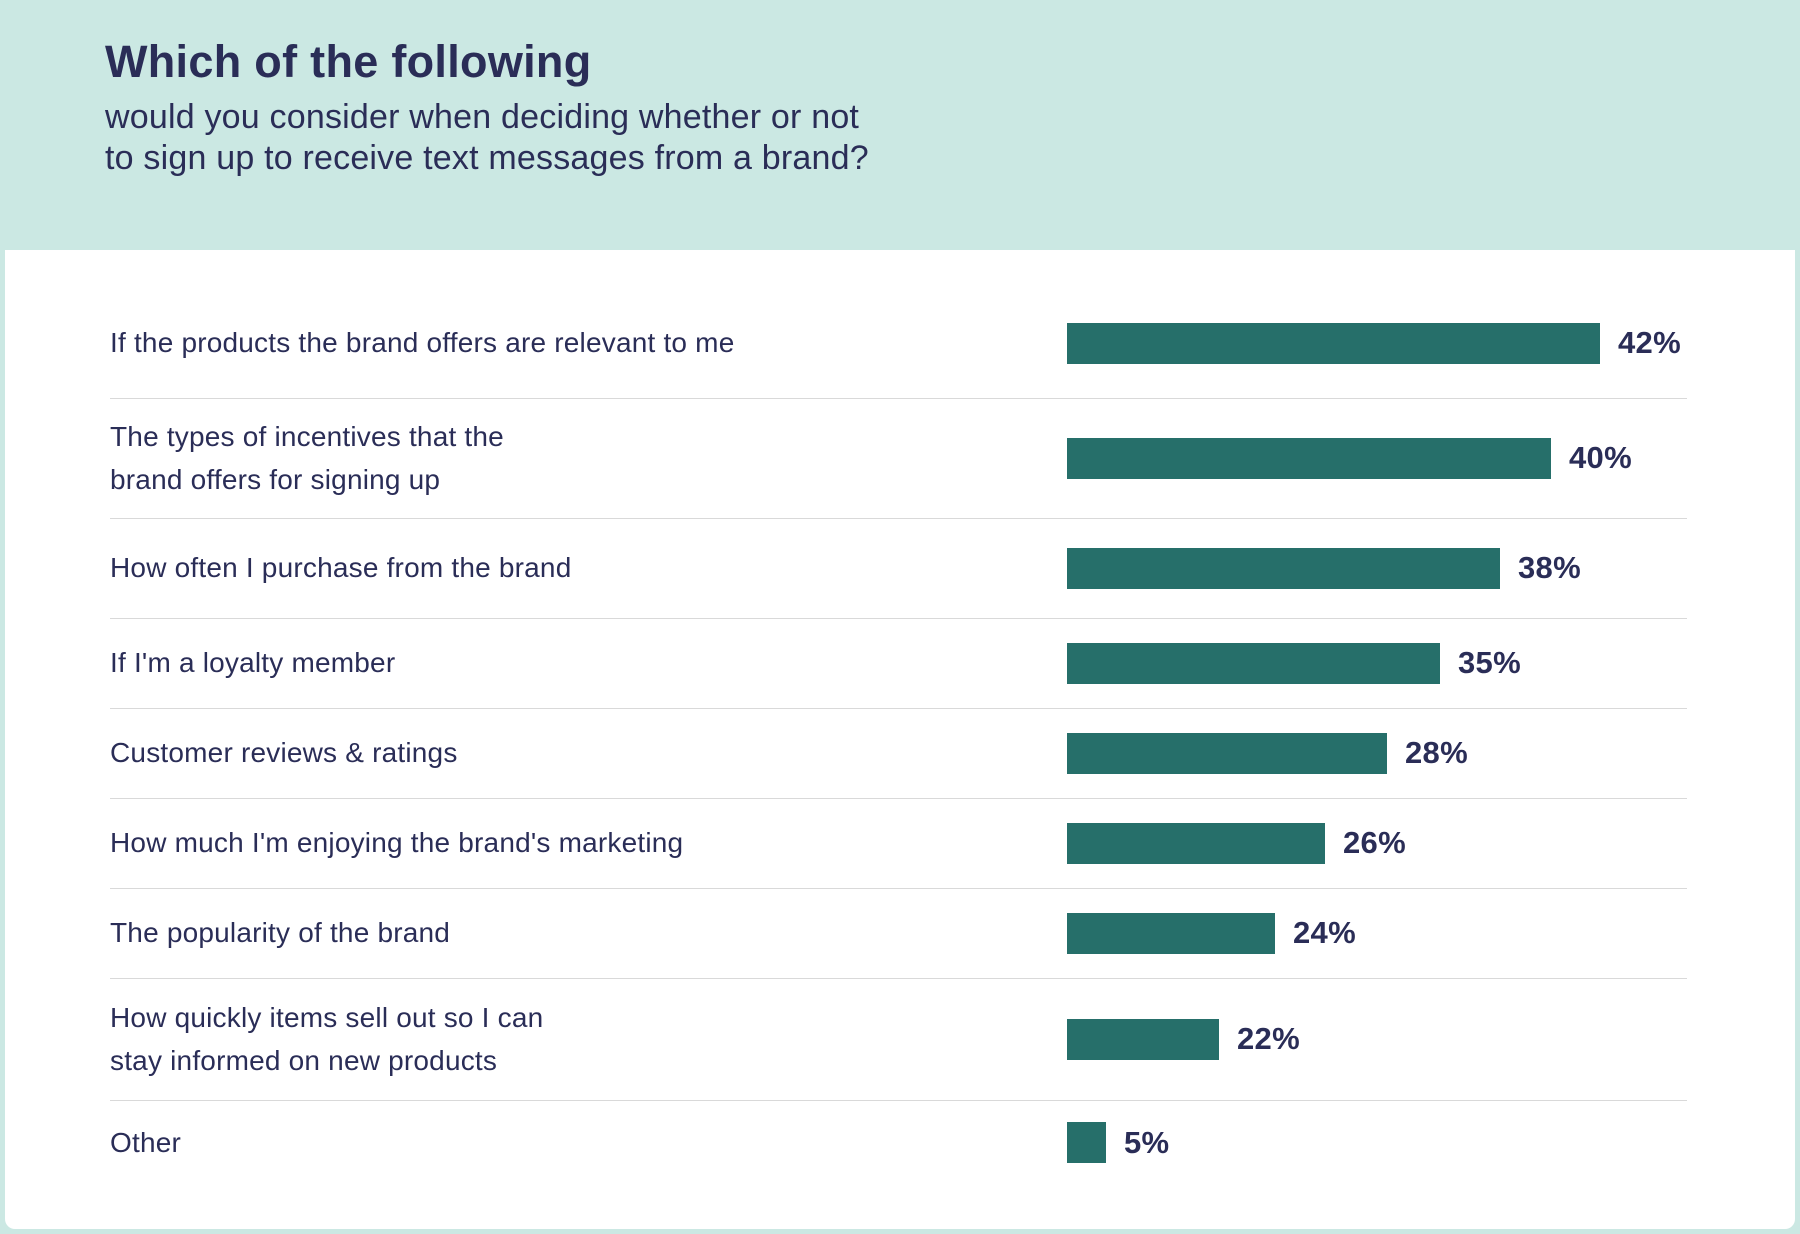 Image resolution: width=1800 pixels, height=1234 pixels. What do you see at coordinates (1649, 342) in the screenshot?
I see `row-value: 42%` at bounding box center [1649, 342].